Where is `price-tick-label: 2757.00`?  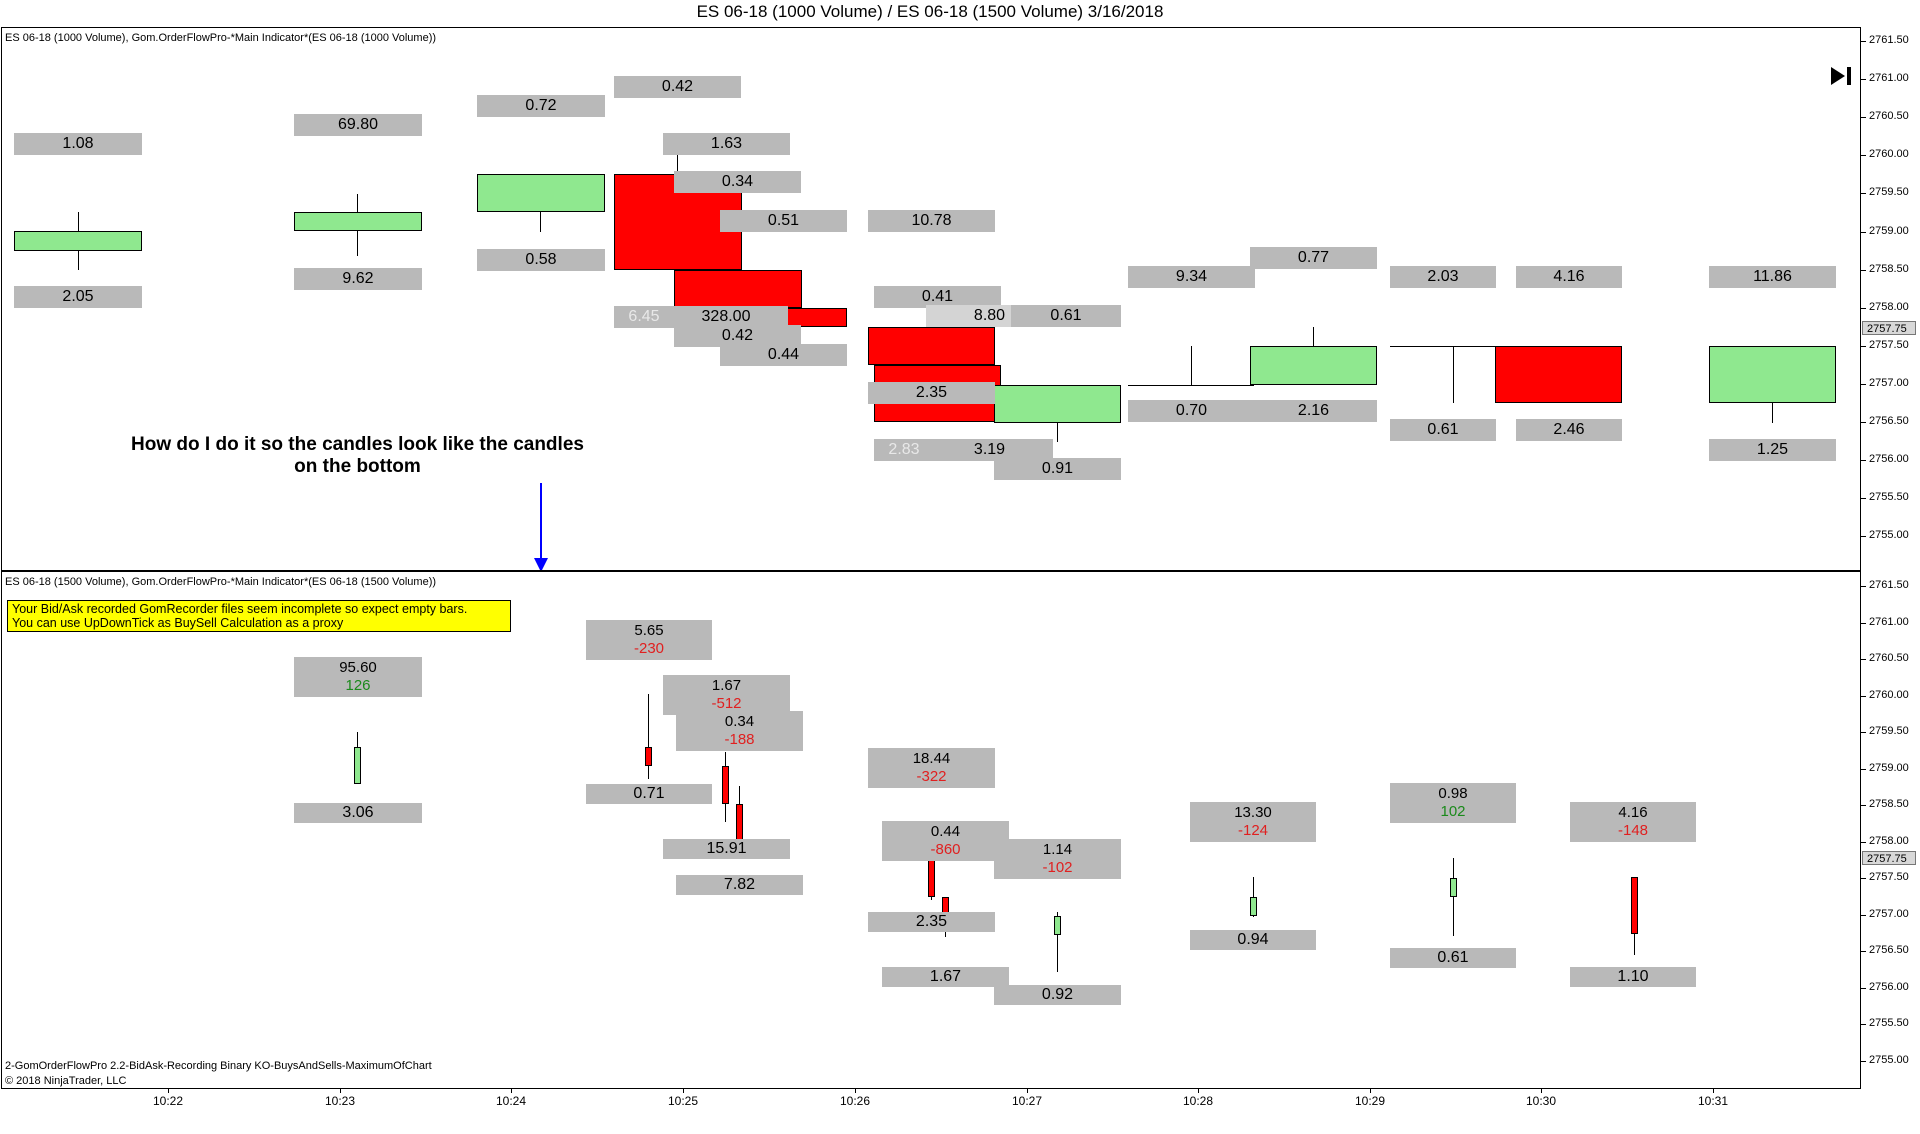
price-tick-label: 2757.00 is located at coordinates (1889, 382).